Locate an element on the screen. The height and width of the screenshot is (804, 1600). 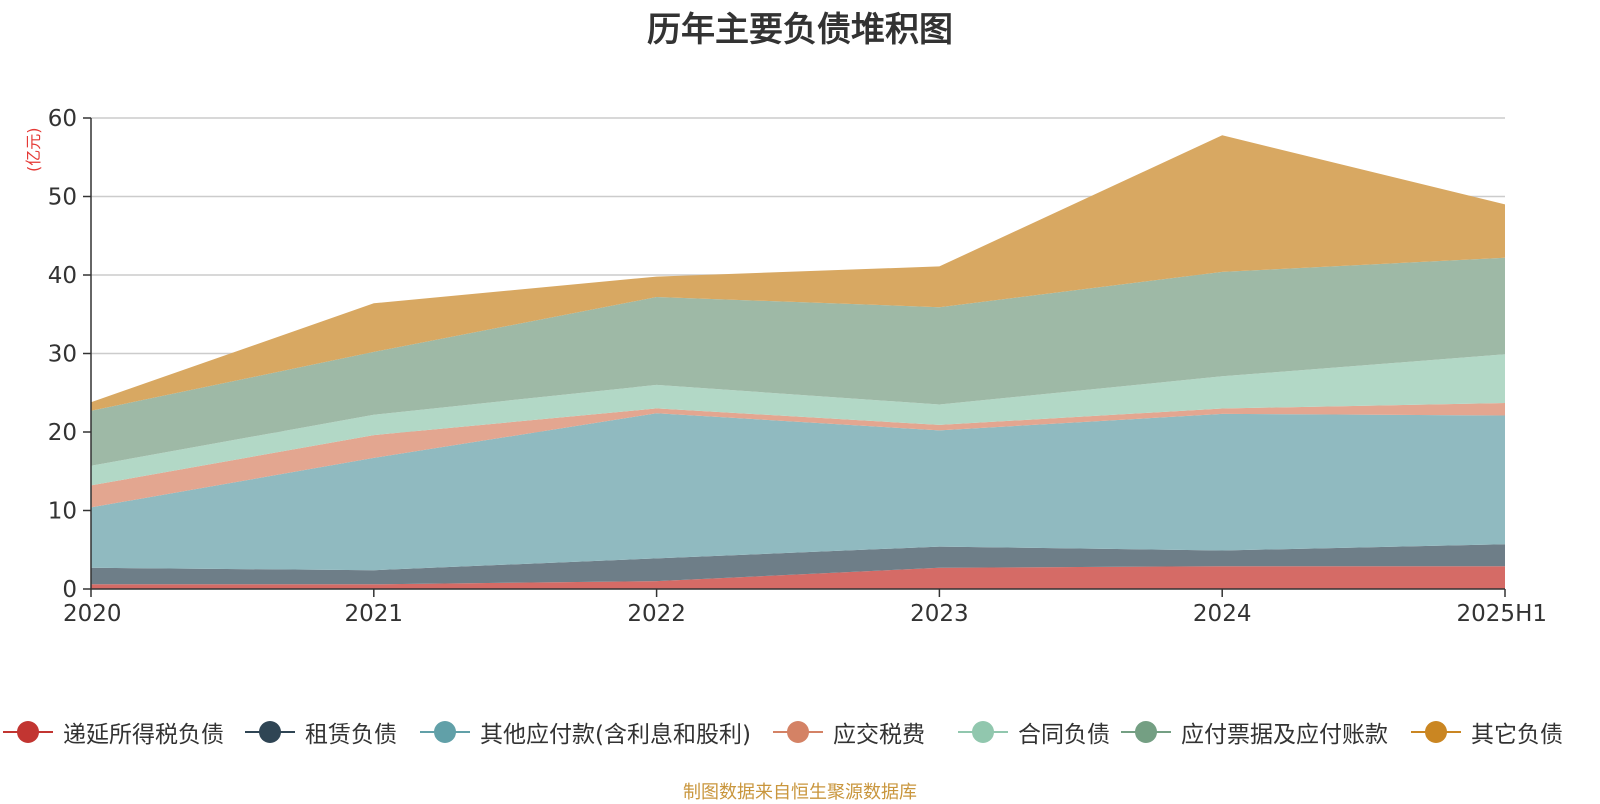
y-tick-label: 30 is located at coordinates (62, 355).